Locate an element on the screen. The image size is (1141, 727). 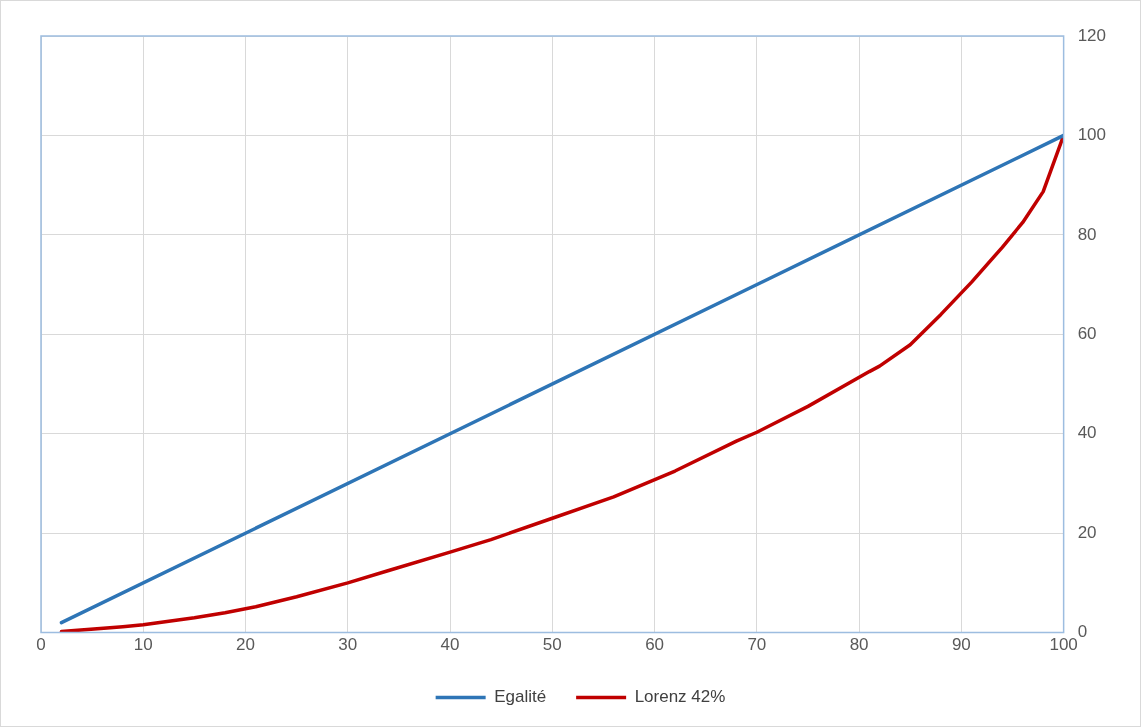
legend-label: Egalité is located at coordinates (520, 697).